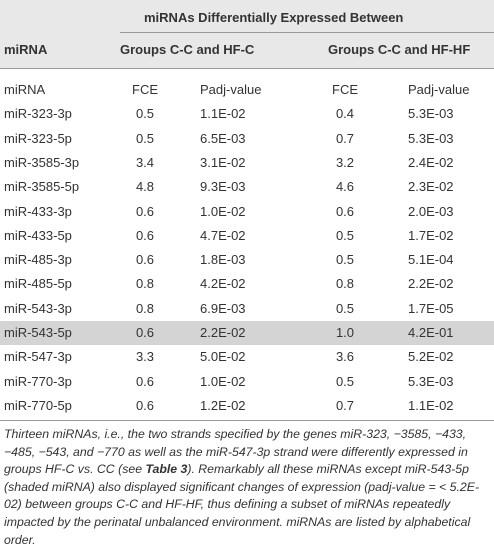 The width and height of the screenshot is (494, 549). I want to click on table-cell: 1.7E-02, so click(431, 235).